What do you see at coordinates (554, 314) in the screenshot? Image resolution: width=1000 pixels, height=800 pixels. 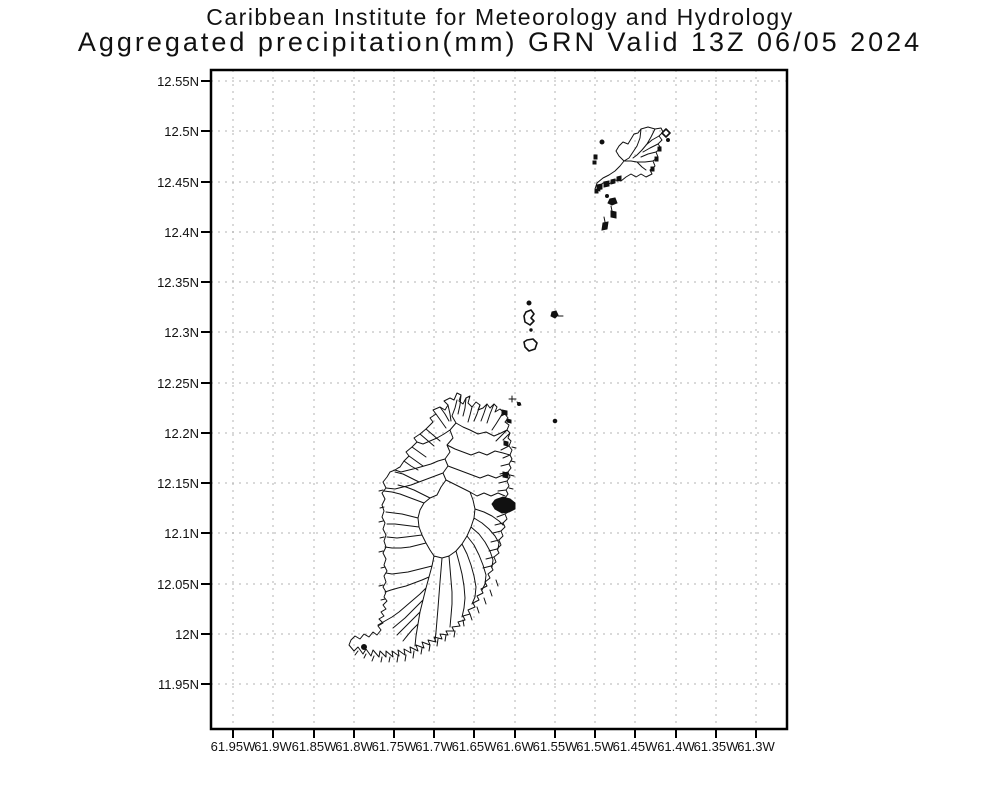 I see `mid-islet-east` at bounding box center [554, 314].